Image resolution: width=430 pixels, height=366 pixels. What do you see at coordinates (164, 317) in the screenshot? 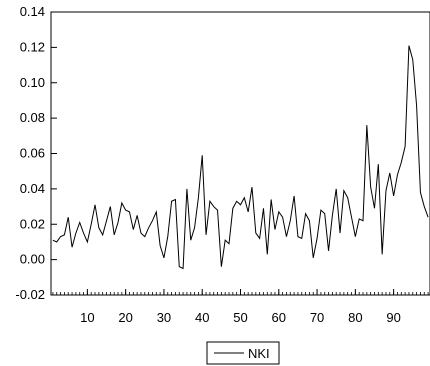
I see `x-tick-label: 30` at bounding box center [164, 317].